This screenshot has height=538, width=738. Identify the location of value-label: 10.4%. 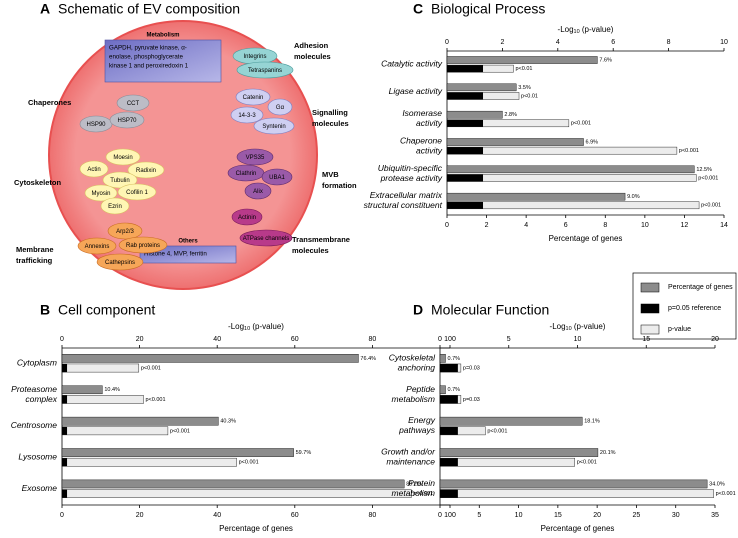
(112, 390).